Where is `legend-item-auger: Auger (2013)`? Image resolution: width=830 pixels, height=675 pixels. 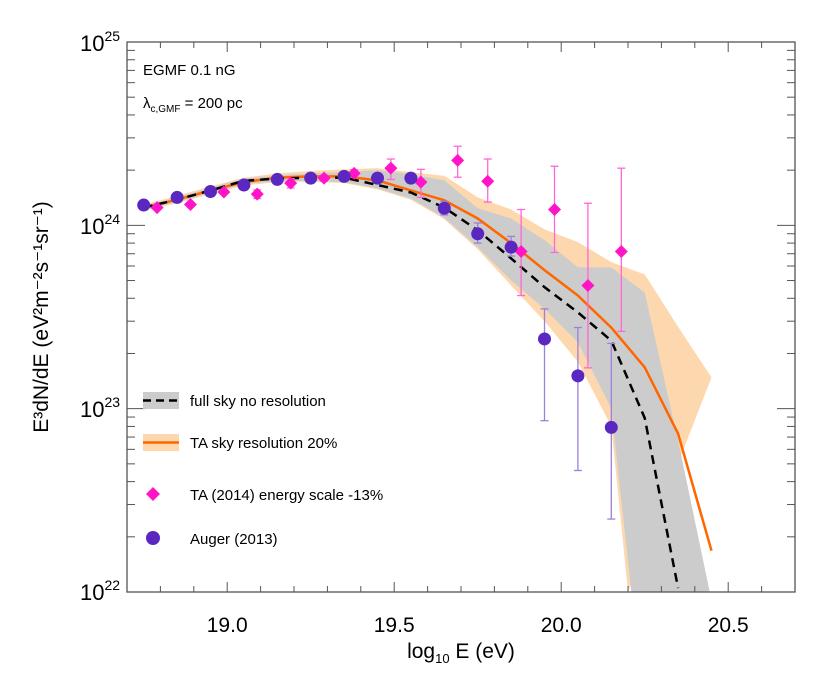 legend-item-auger: Auger (2013) is located at coordinates (212, 539).